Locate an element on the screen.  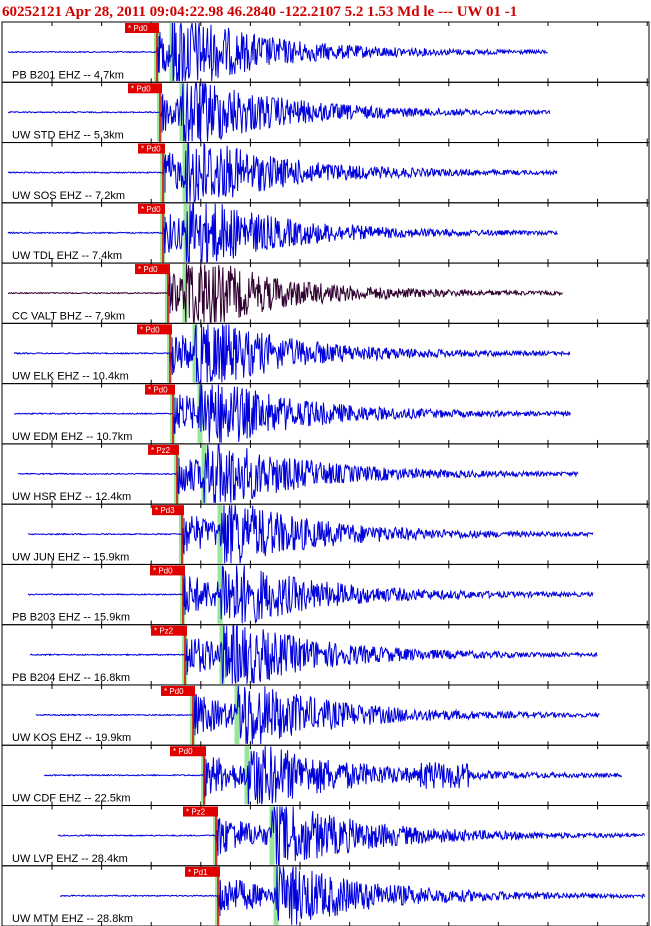
station-label: UW STD EHZ -- 5.3km is located at coordinates (68, 136).